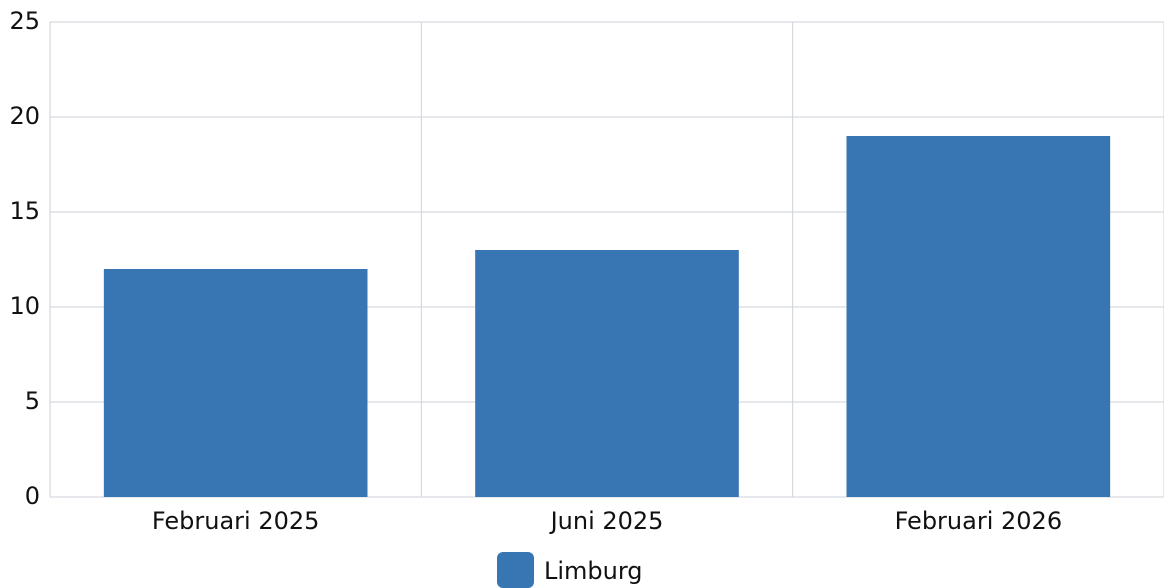 The height and width of the screenshot is (588, 1164). Describe the element at coordinates (979, 521) in the screenshot. I see `x-tick-label: Februari 2026` at that location.